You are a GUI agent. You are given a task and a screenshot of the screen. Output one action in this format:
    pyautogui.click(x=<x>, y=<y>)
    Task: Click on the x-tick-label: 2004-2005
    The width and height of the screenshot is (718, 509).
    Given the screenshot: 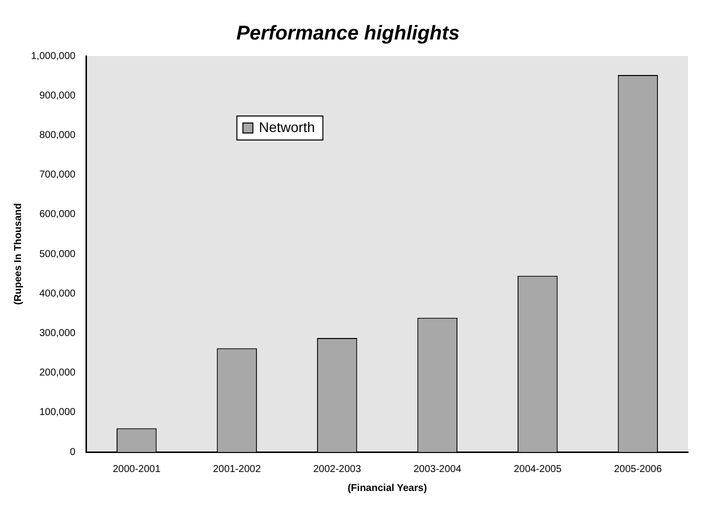 What is the action you would take?
    pyautogui.click(x=538, y=469)
    